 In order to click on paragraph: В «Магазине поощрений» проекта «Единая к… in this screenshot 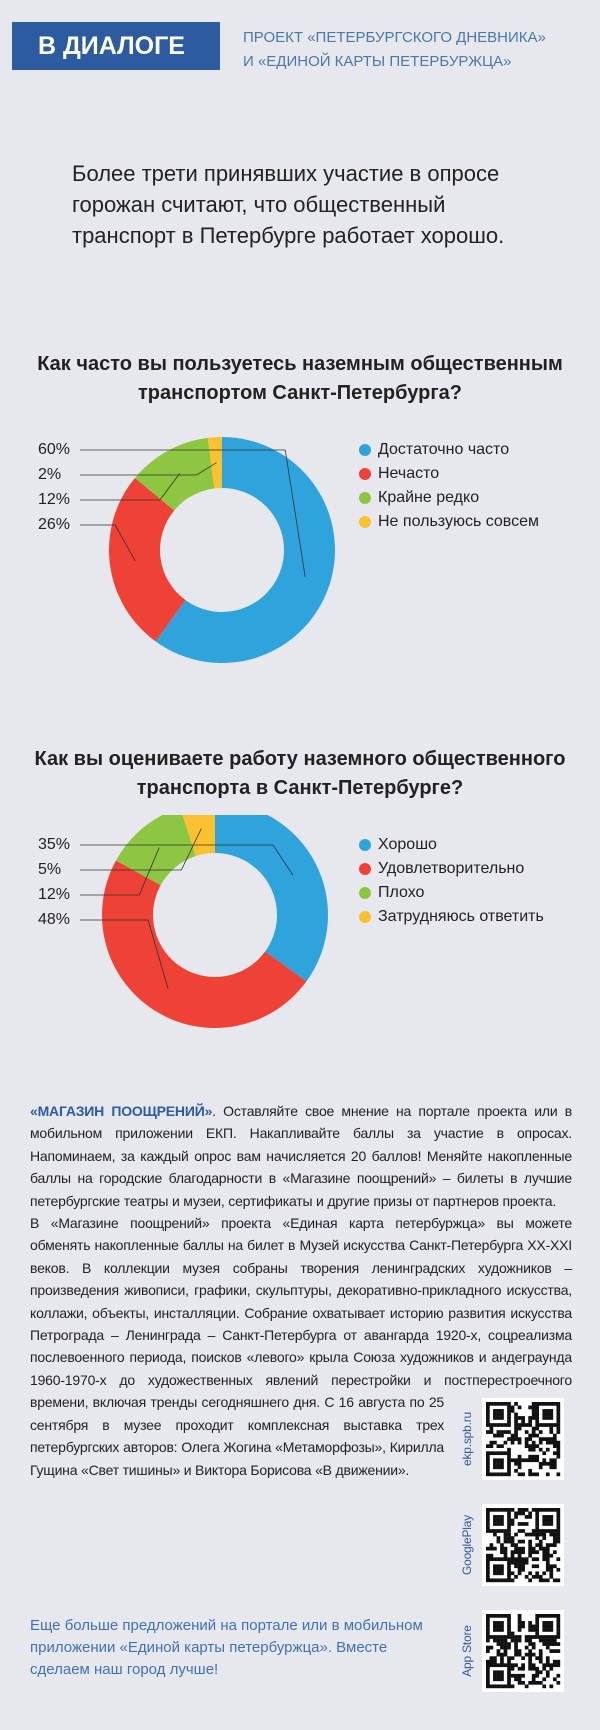, I will do `click(301, 1346)`.